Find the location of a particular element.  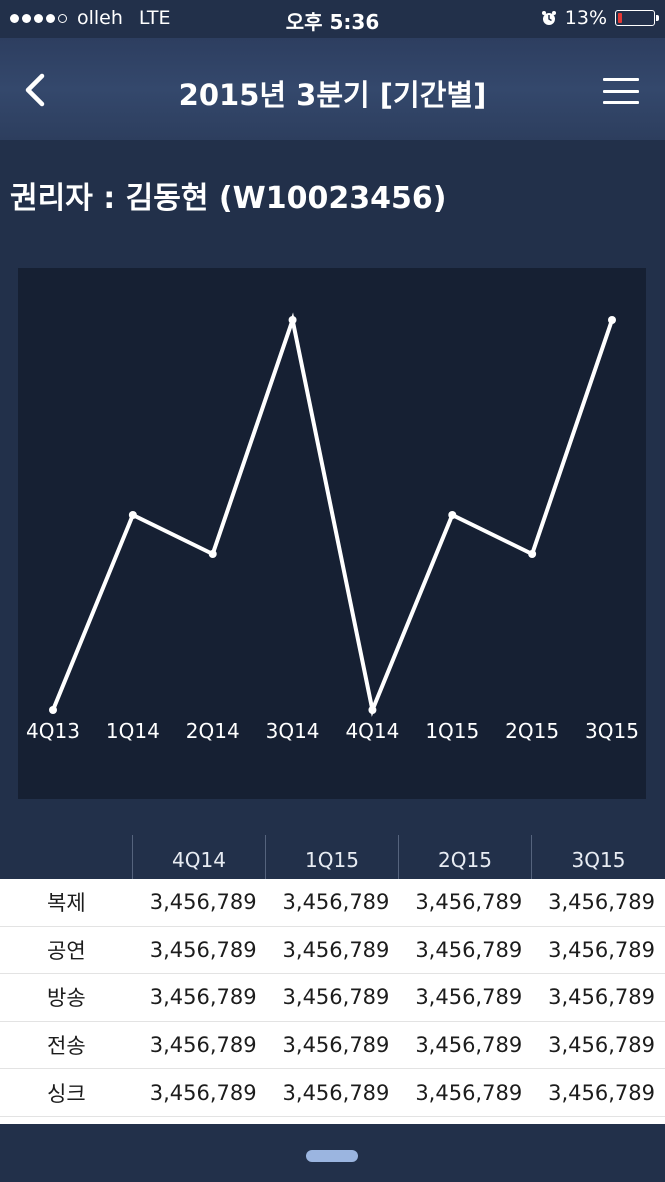

page-title: 2015년 3분기 [기간별] is located at coordinates (332, 95).